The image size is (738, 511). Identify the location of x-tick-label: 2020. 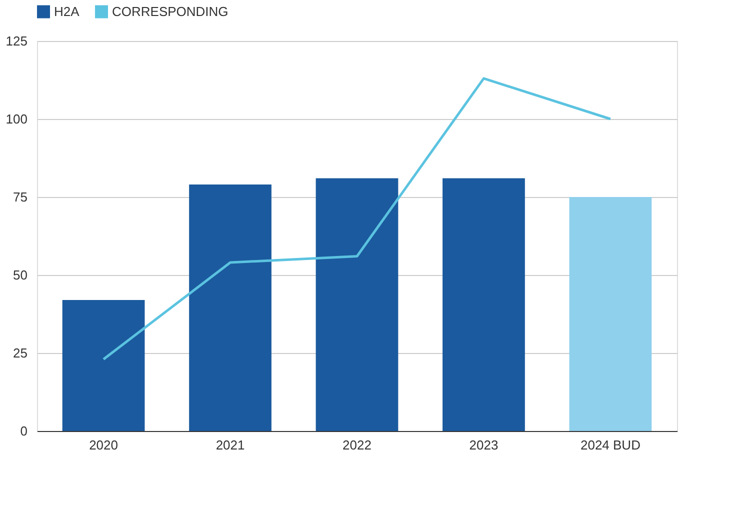
(103, 445).